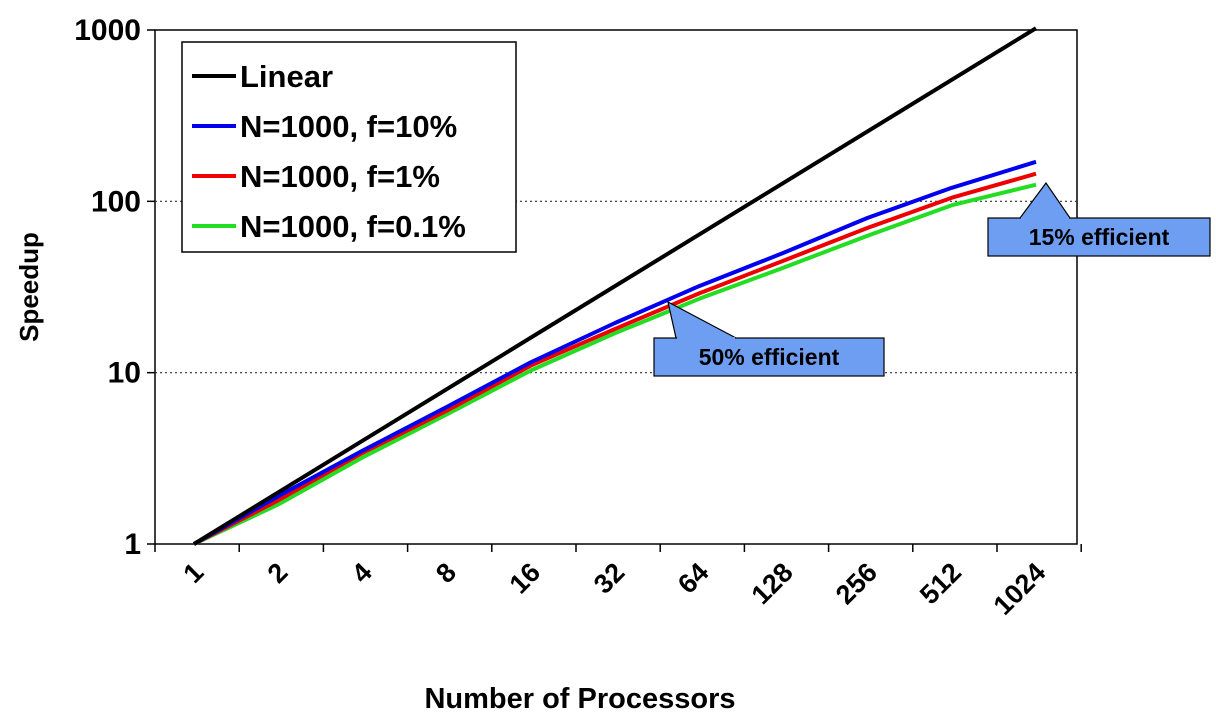 This screenshot has height=722, width=1216. Describe the element at coordinates (124, 373) in the screenshot. I see `y-tick-label: 10` at that location.